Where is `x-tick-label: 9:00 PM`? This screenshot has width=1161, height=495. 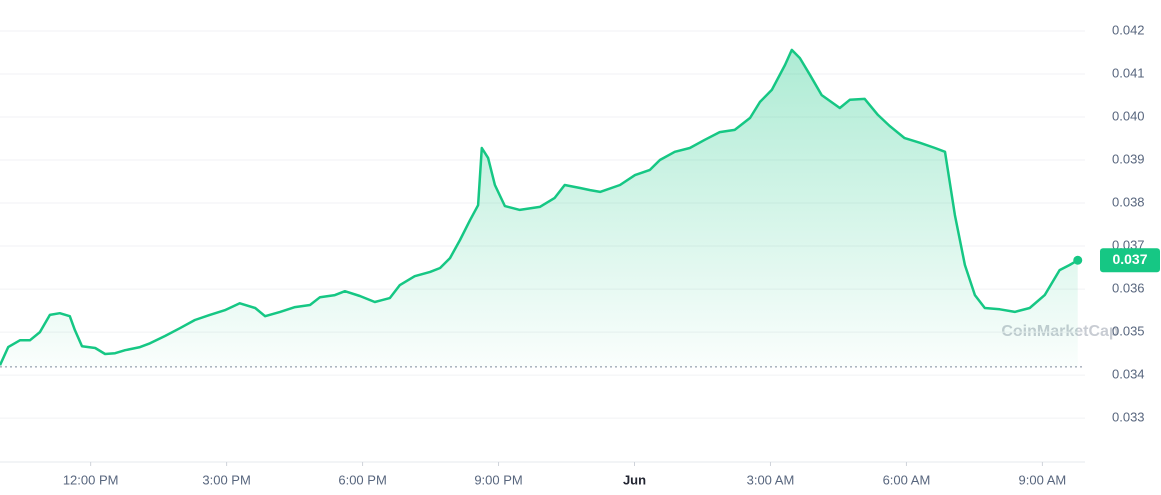 x-tick-label: 9:00 PM is located at coordinates (498, 479).